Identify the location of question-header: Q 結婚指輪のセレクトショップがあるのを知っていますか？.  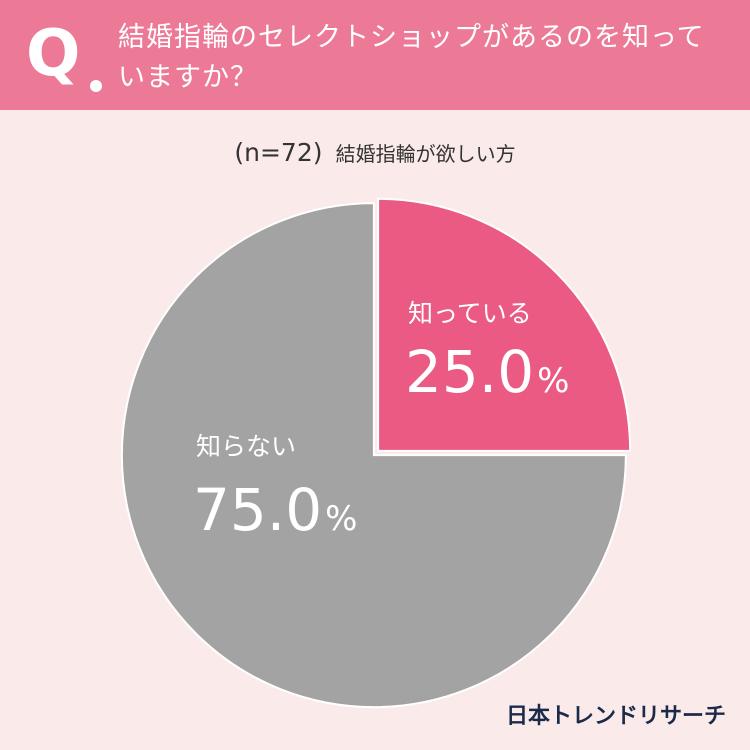
(375, 55).